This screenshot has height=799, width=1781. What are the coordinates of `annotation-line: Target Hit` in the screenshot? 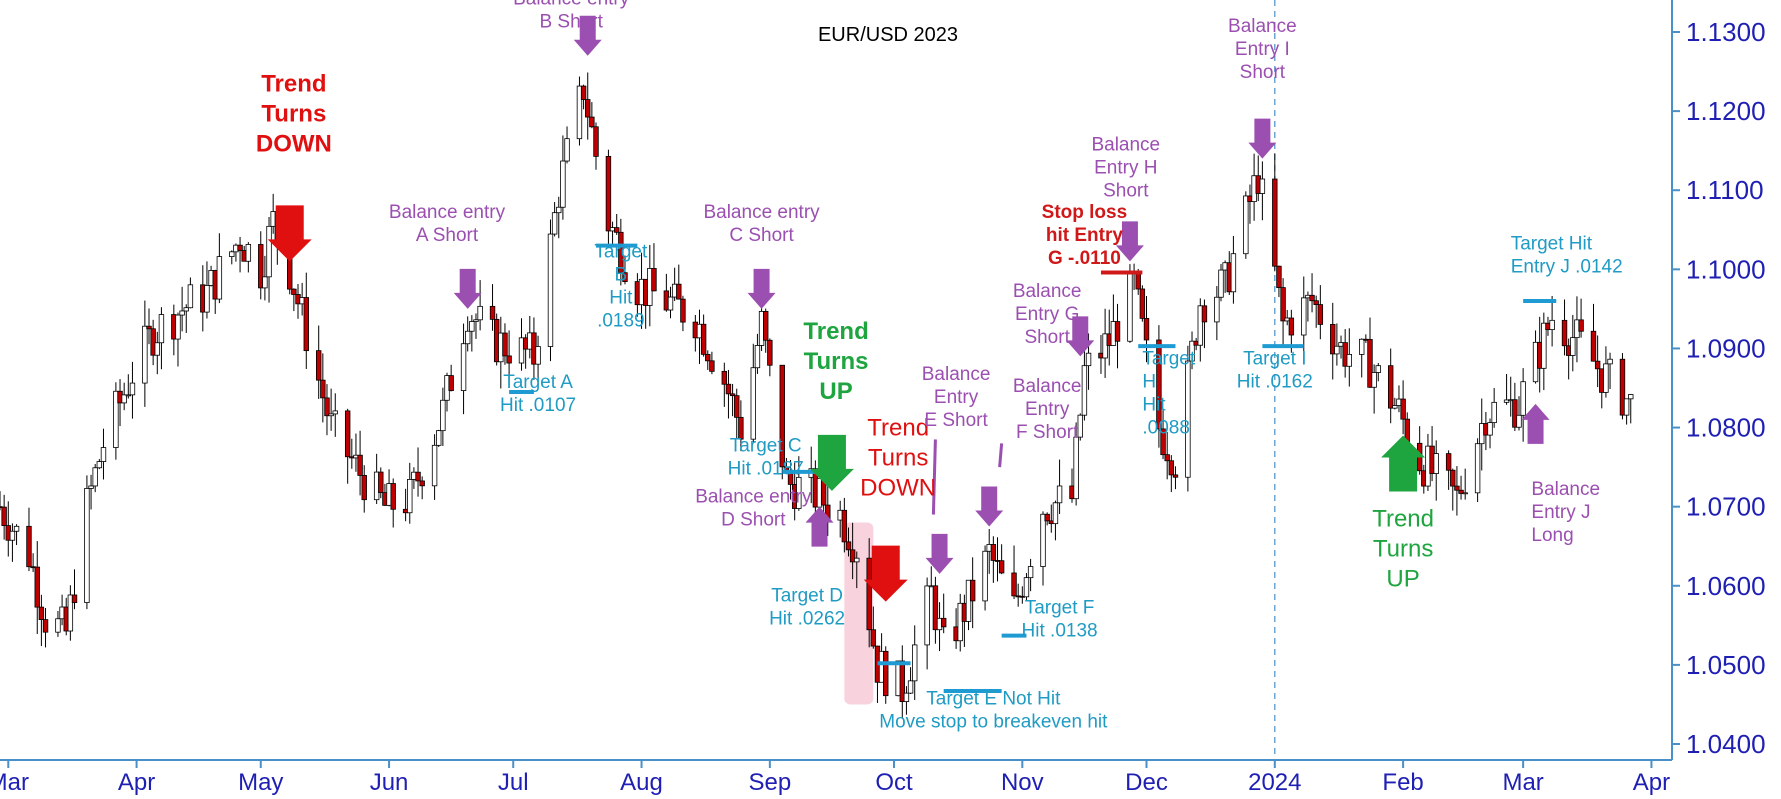 It's located at (1552, 244).